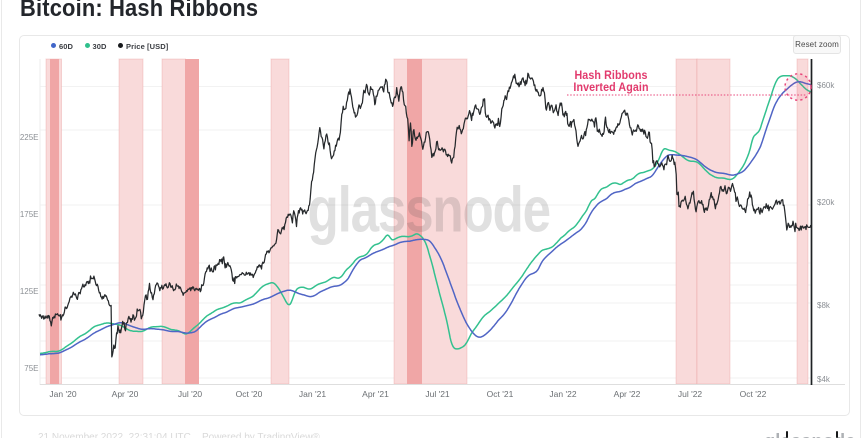  Describe the element at coordinates (429, 210) in the screenshot. I see `svg-text: glassnode` at that location.